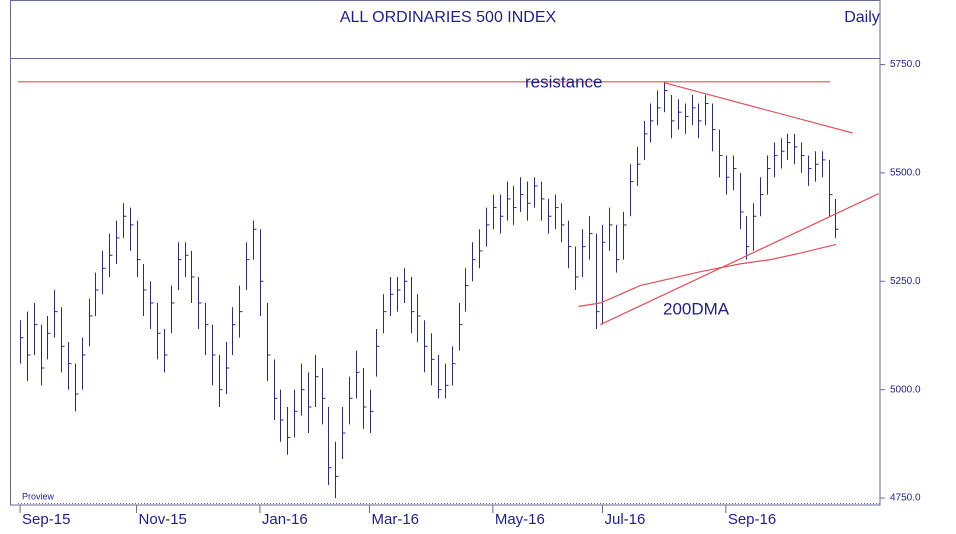 The image size is (956, 534). I want to click on y-tick-label: 5750.0, so click(905, 64).